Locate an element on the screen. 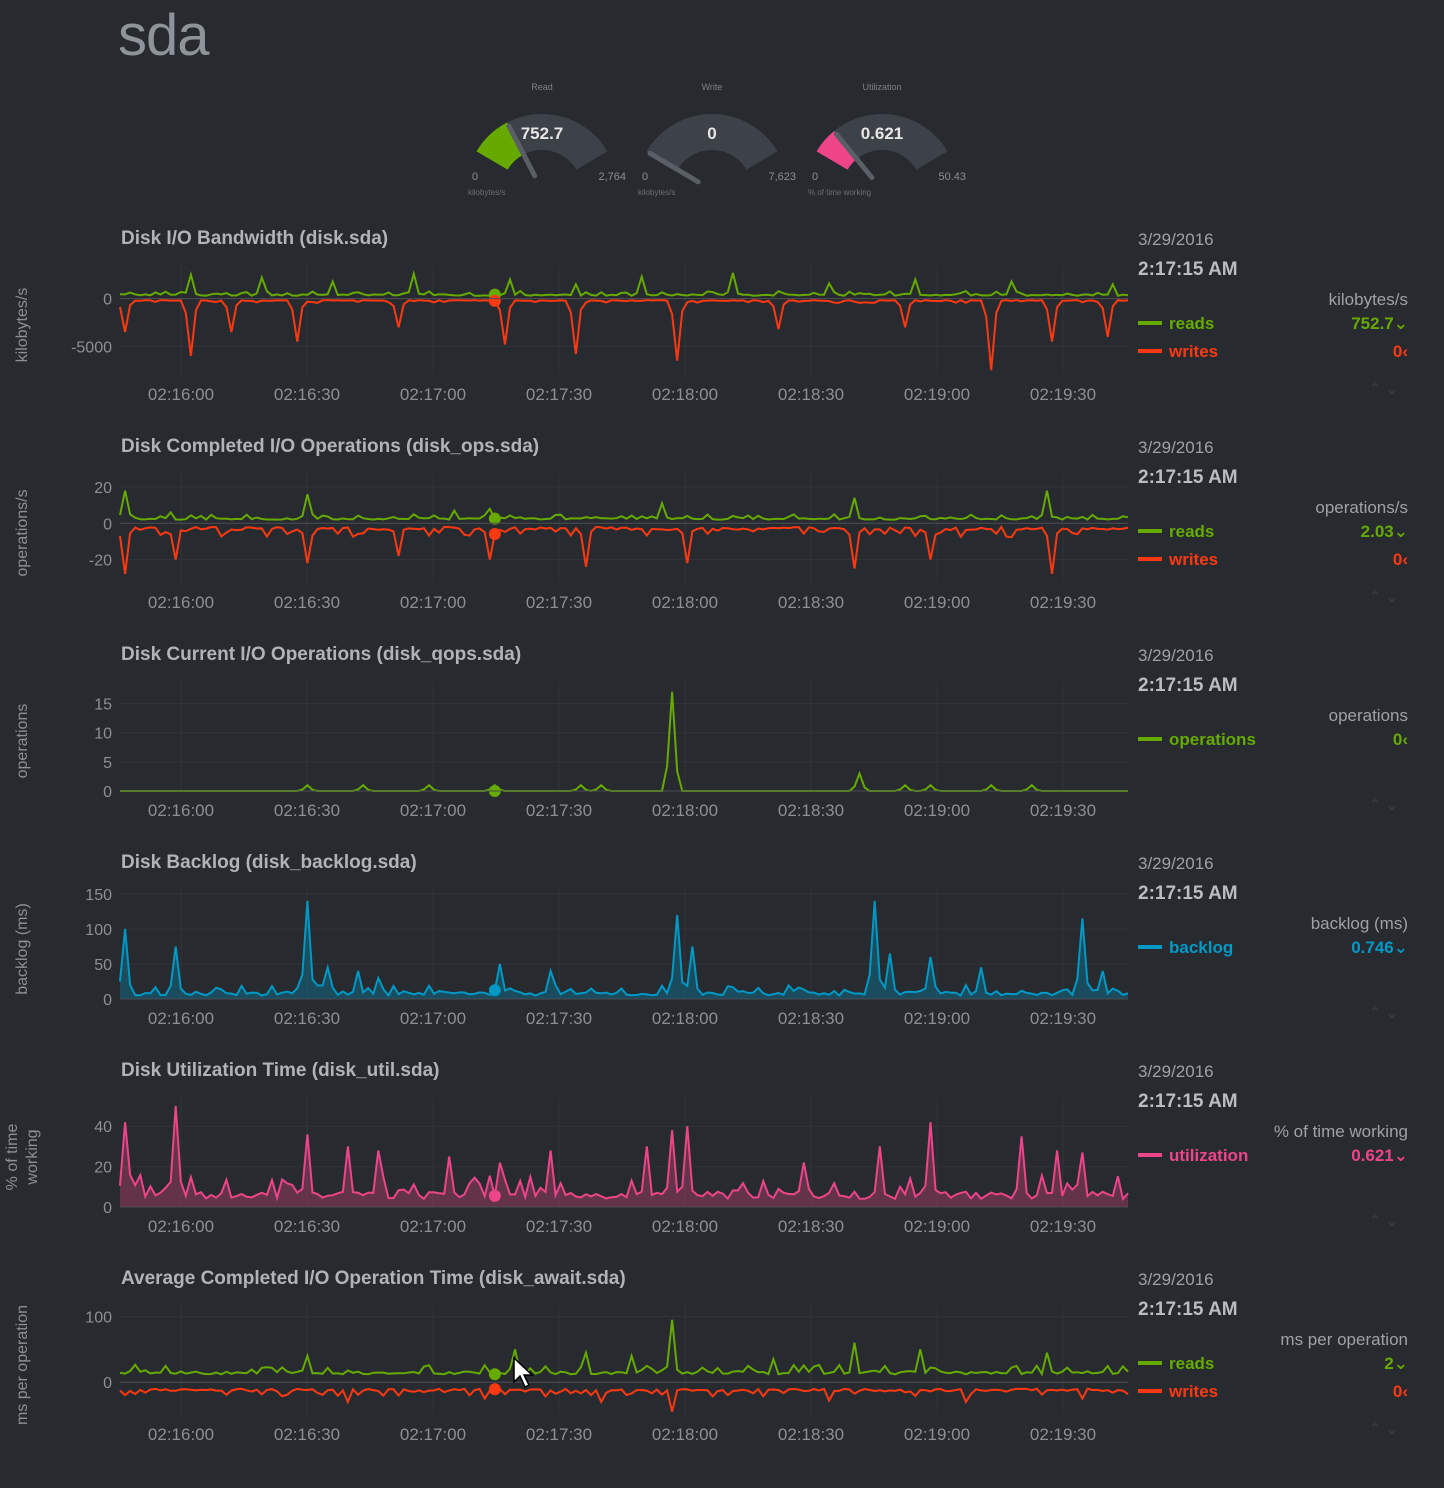  legend-item-reads: reads 752.7⌄ is located at coordinates (1273, 324).